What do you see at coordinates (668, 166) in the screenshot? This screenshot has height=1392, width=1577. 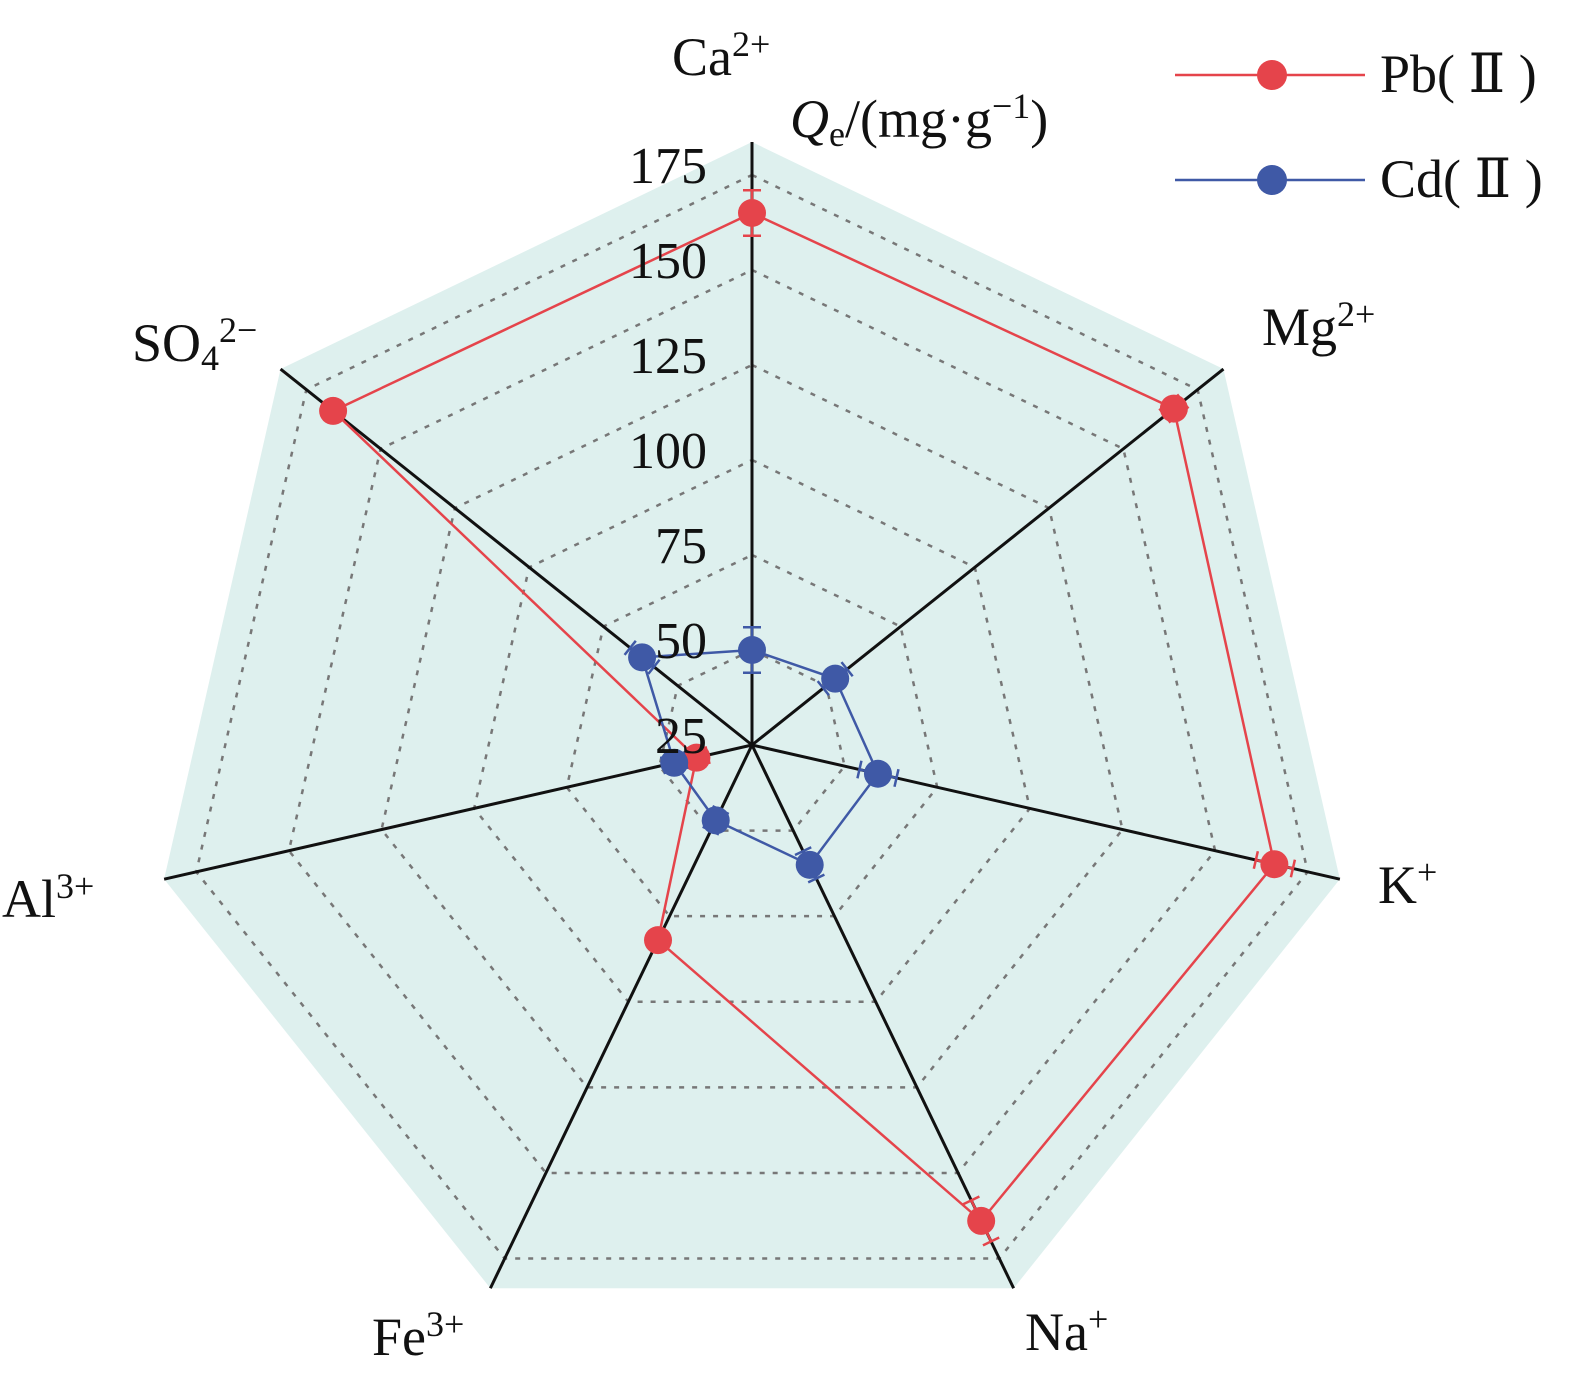 I see `tick-label: 175` at bounding box center [668, 166].